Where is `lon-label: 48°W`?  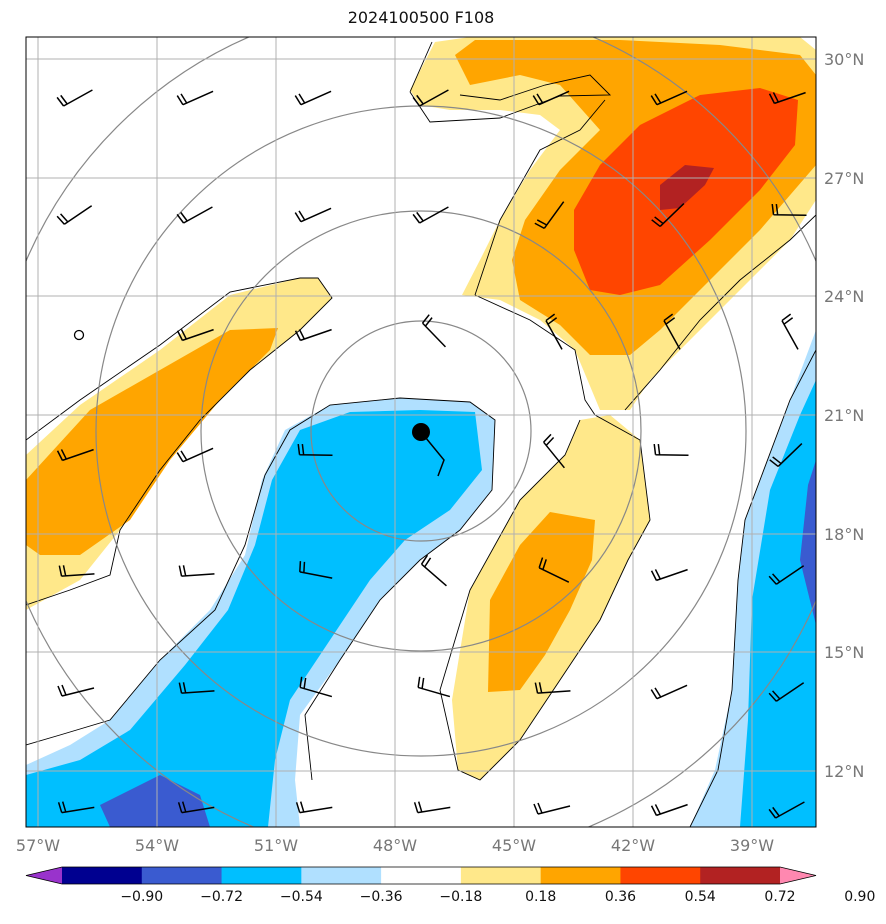 lon-label: 48°W is located at coordinates (395, 845).